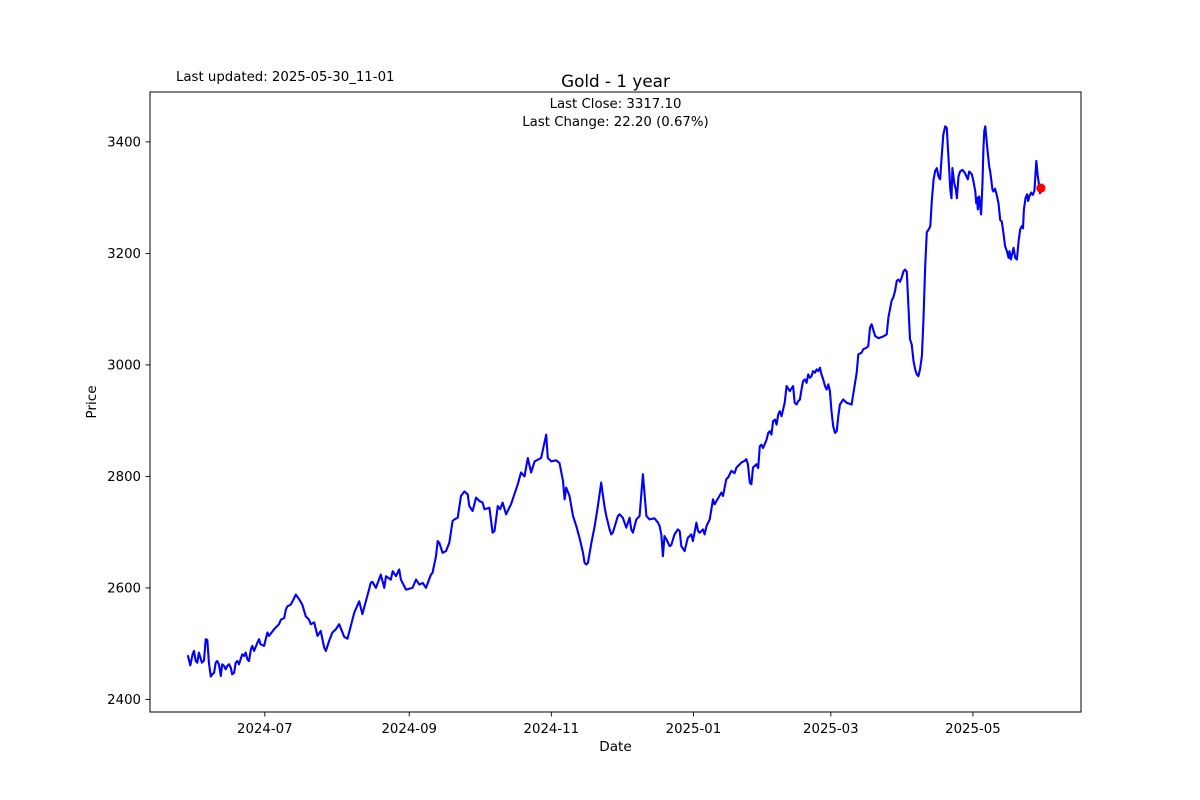 The image size is (1200, 800). What do you see at coordinates (265, 729) in the screenshot?
I see `x-tick-label: 2024-07` at bounding box center [265, 729].